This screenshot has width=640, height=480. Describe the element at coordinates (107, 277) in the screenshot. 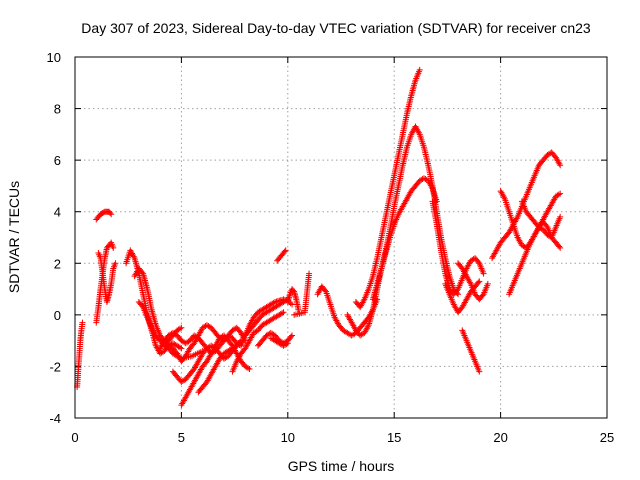

I see `series-sat-d` at that location.